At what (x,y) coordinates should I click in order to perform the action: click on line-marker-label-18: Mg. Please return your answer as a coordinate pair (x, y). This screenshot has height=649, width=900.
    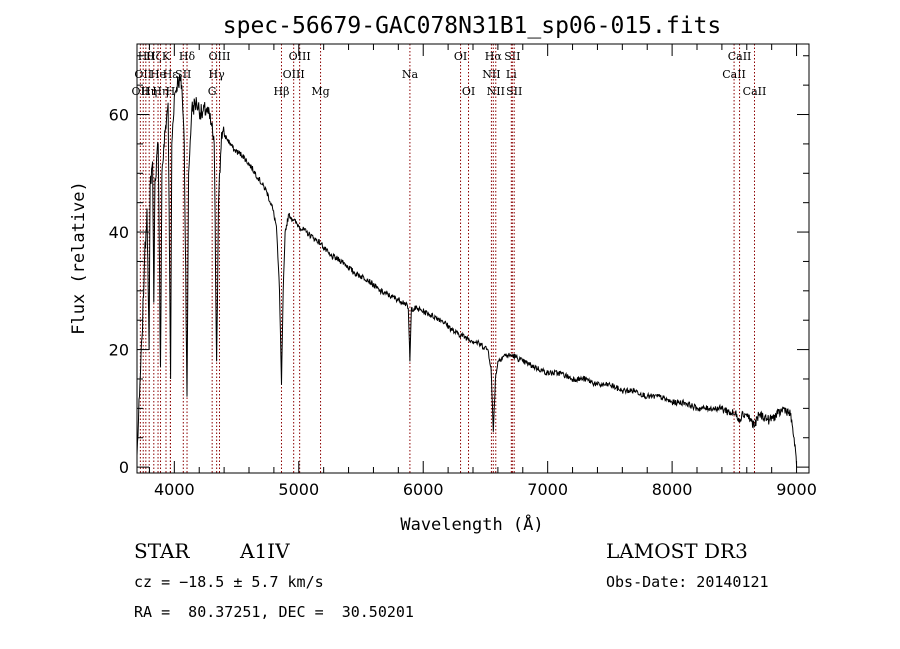
    Looking at the image, I should click on (320, 91).